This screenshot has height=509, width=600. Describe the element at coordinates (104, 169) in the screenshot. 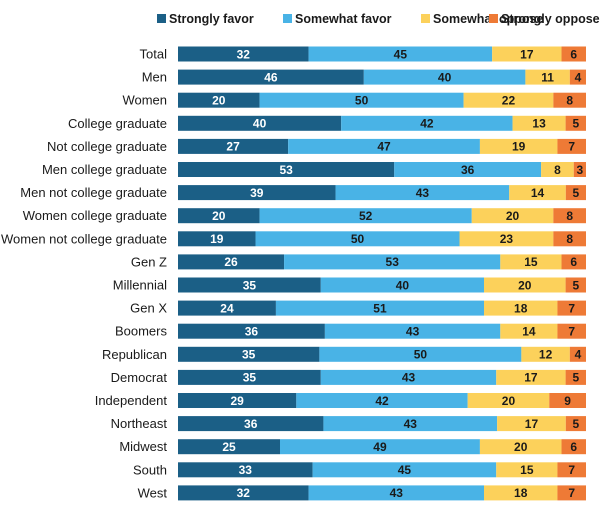

I see `category-label: Men college graduate` at that location.